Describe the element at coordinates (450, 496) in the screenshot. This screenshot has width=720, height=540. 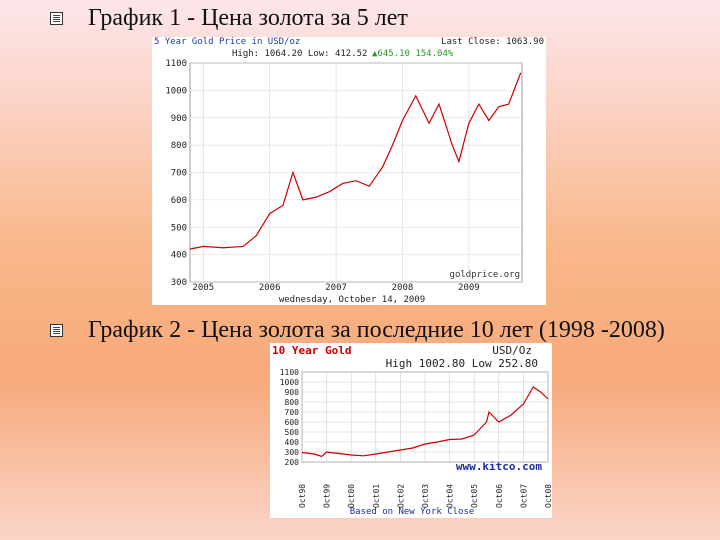
I see `x-tick-label: Oct04` at that location.